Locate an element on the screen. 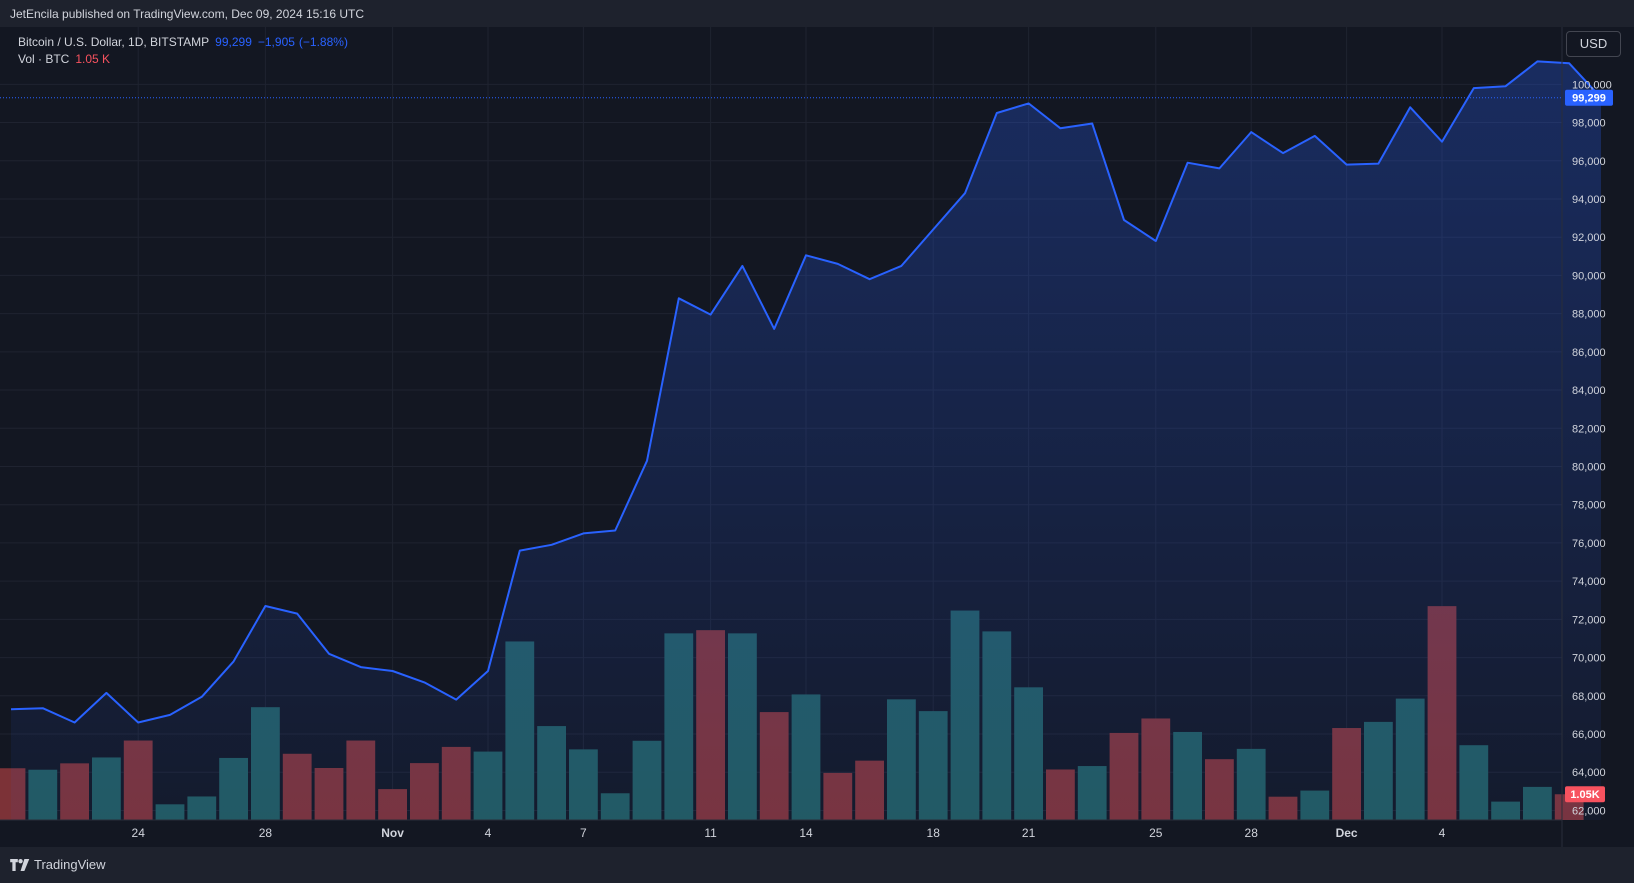 This screenshot has height=883, width=1634. tradingview-logo: TradingView is located at coordinates (58, 864).